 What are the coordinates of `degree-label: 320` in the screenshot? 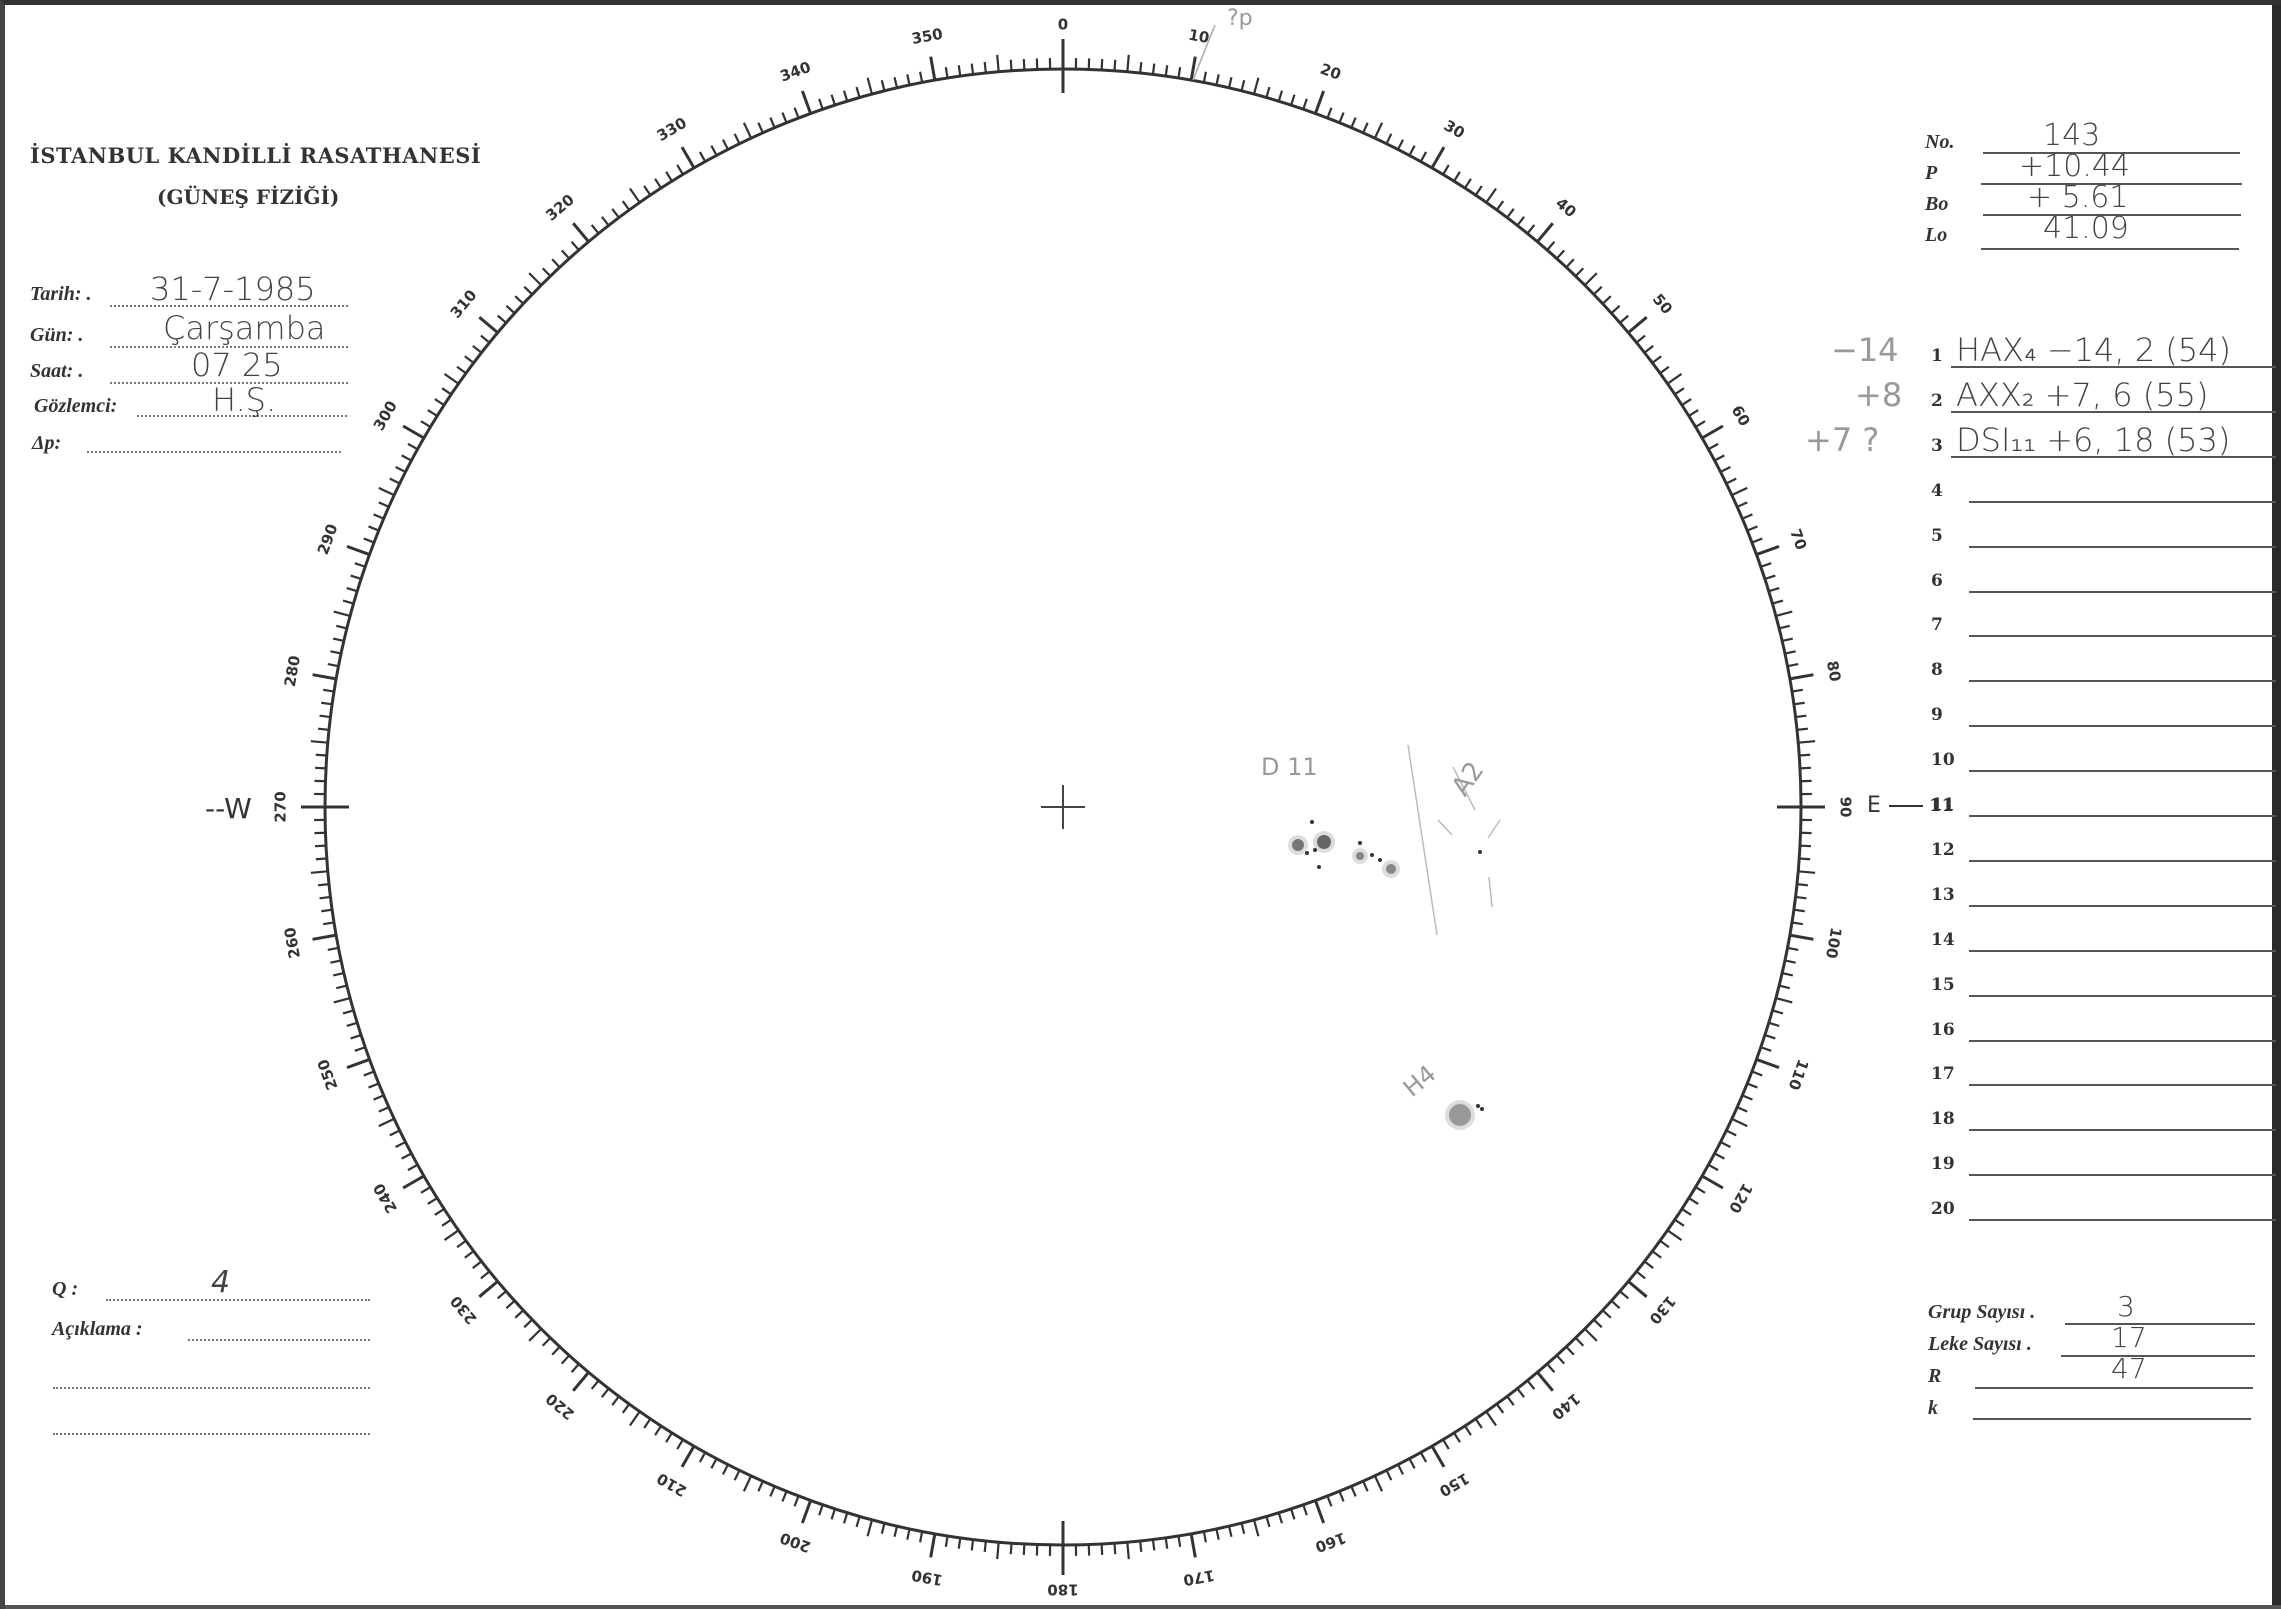 It's located at (560, 208).